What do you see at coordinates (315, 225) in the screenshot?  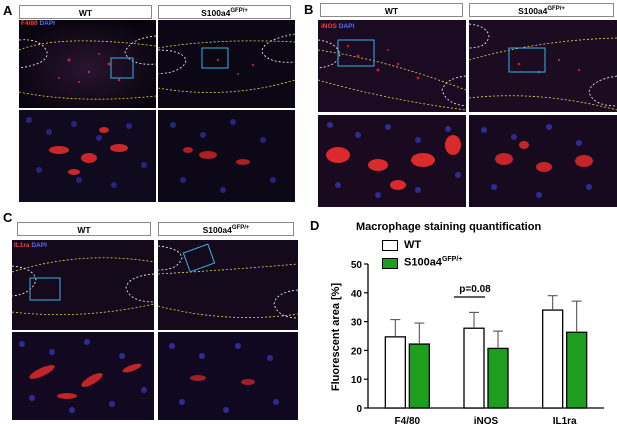 I see `panel-letter-d: D` at bounding box center [315, 225].